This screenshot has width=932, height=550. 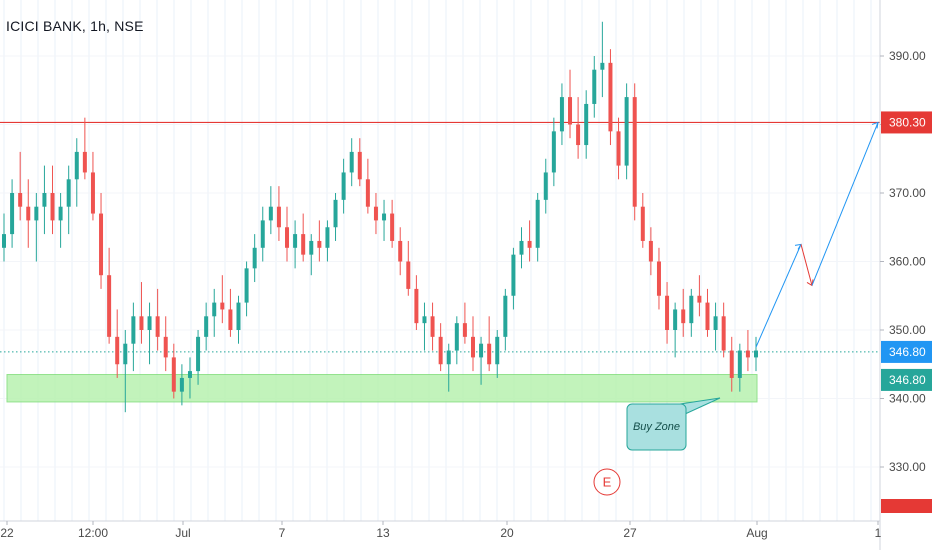 I want to click on close-price-tag-bg, so click(x=906, y=379).